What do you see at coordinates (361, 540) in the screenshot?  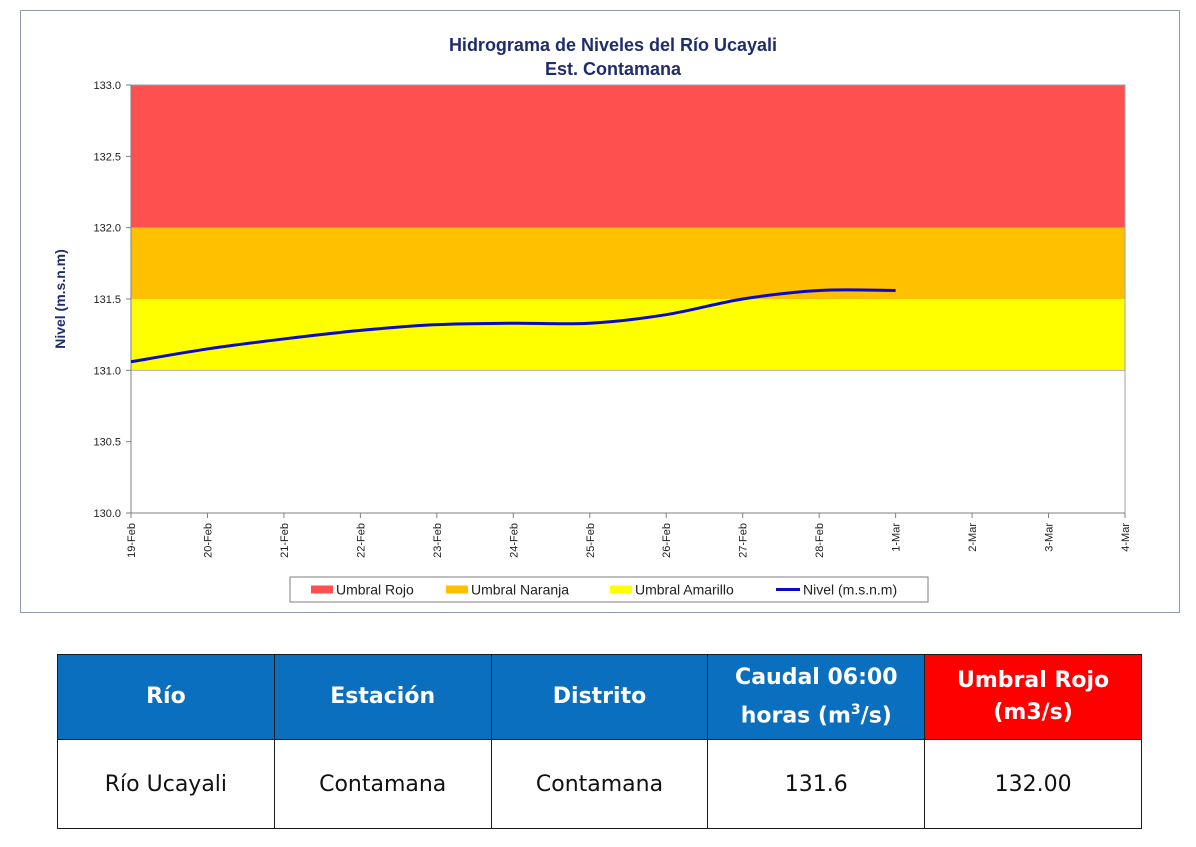 I see `x-tick-label: 22-Feb` at bounding box center [361, 540].